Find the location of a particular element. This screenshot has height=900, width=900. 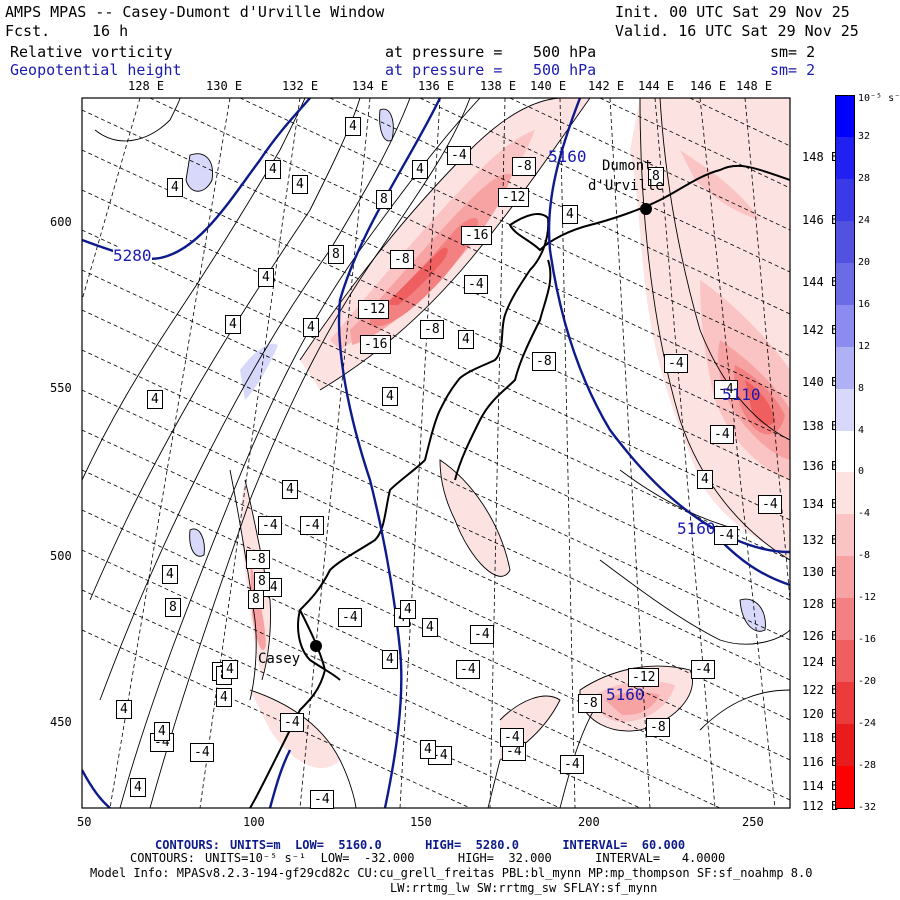

top-longitude-tick: 148 E is located at coordinates (754, 86).